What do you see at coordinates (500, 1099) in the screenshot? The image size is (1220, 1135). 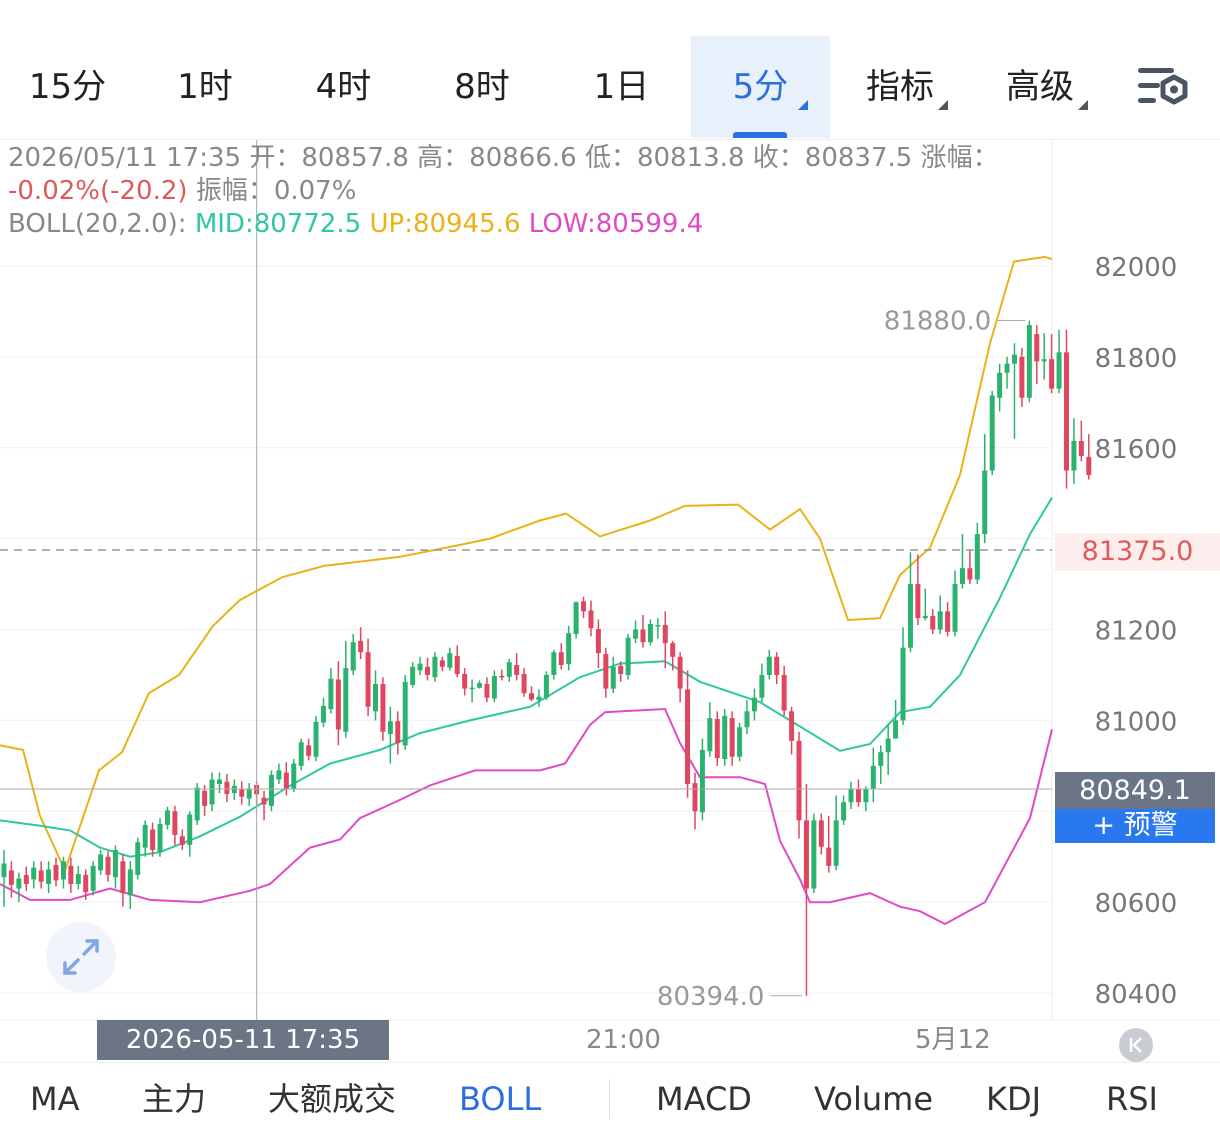 I see `indicator-tab-boll: BOLL` at bounding box center [500, 1099].